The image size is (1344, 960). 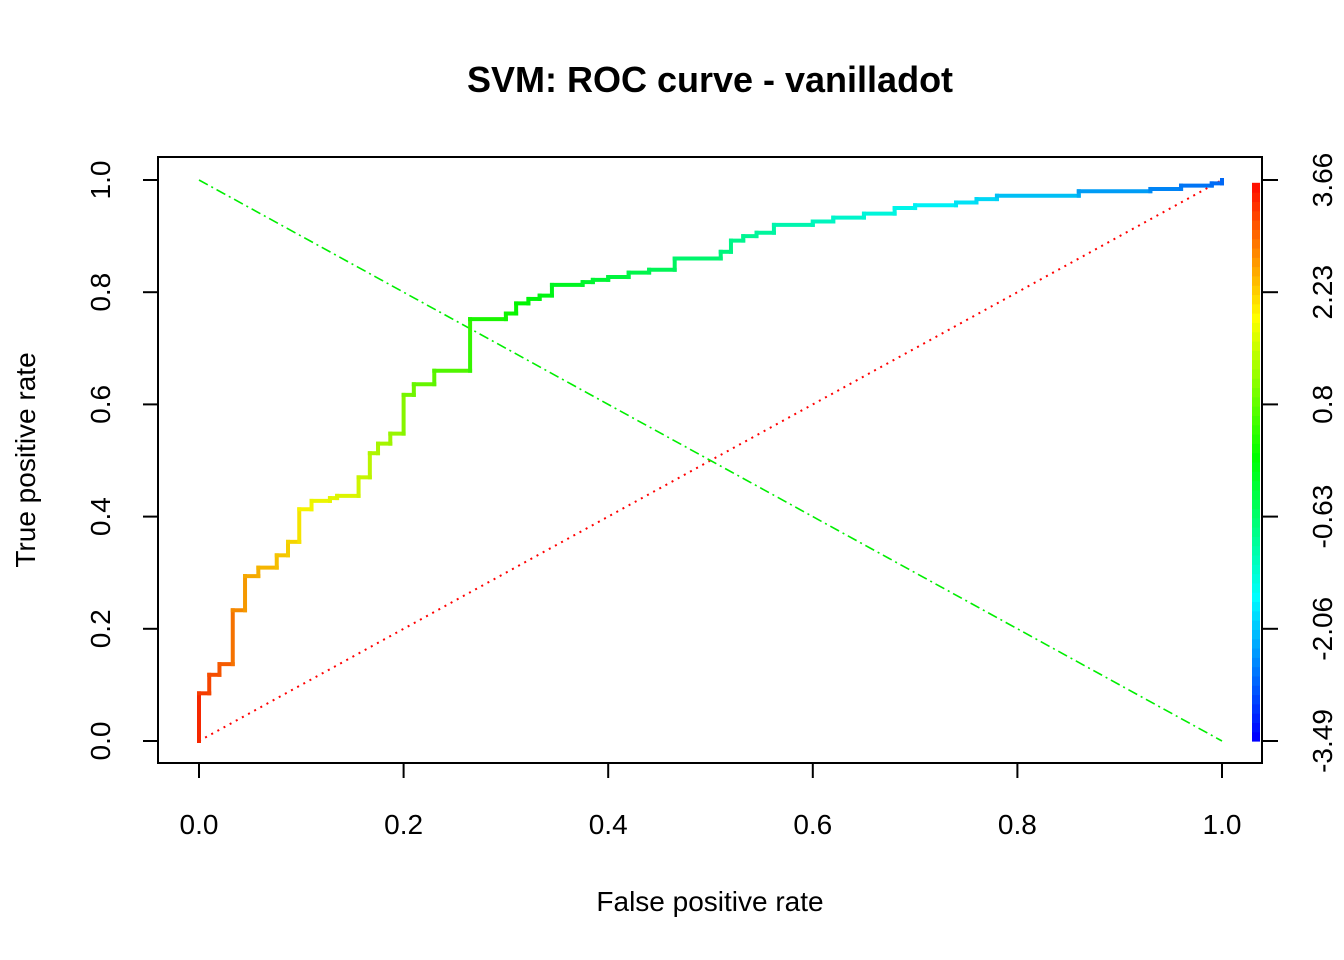 What do you see at coordinates (1222, 824) in the screenshot?
I see `x-tick-label-5: 1.0` at bounding box center [1222, 824].